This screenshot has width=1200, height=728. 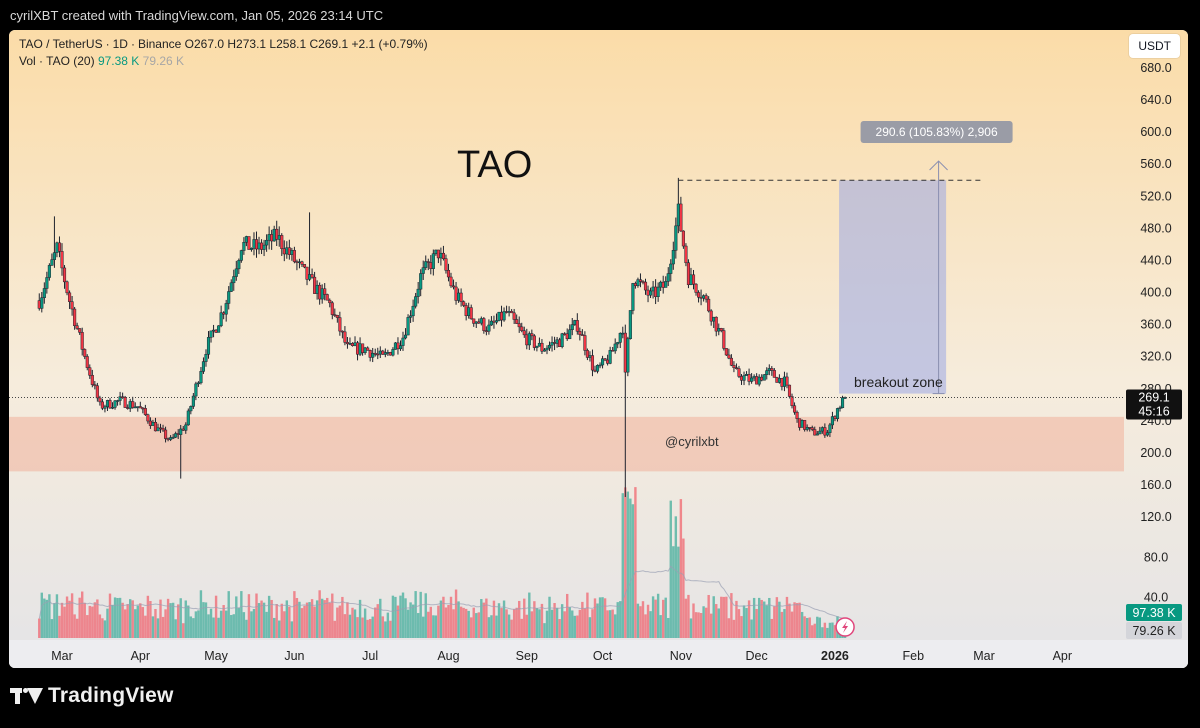 What do you see at coordinates (57, 61) in the screenshot?
I see `volume-indicator-label: Vol · TAO (20)` at bounding box center [57, 61].